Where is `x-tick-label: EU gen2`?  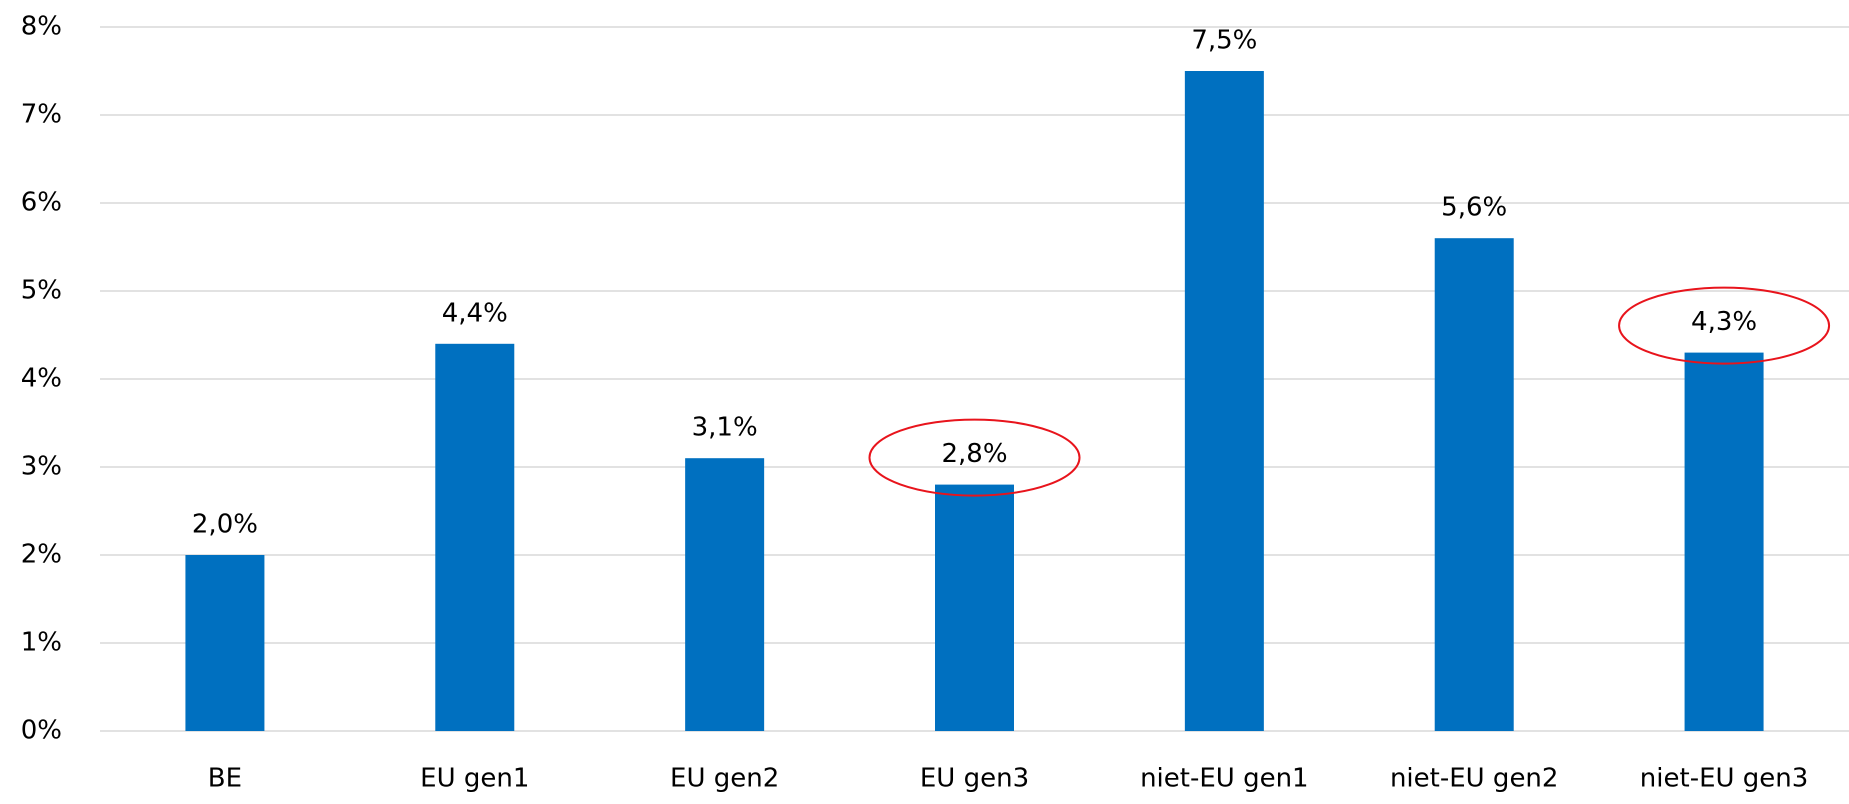 x-tick-label: EU gen2 is located at coordinates (724, 779).